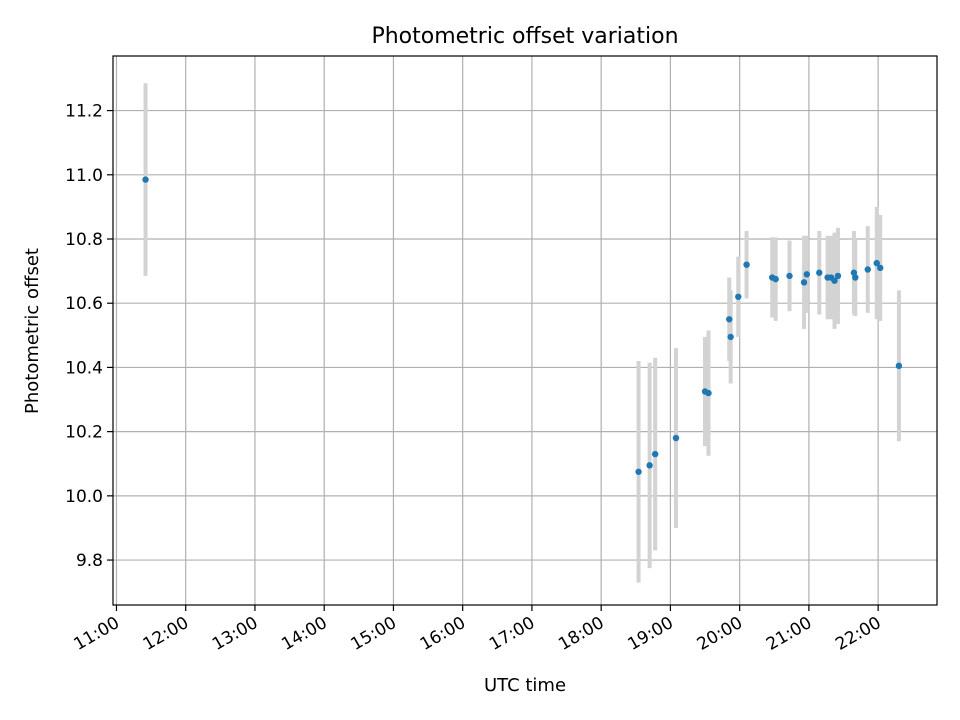 The width and height of the screenshot is (960, 720). I want to click on y-tick-label: 9.8, so click(89, 561).